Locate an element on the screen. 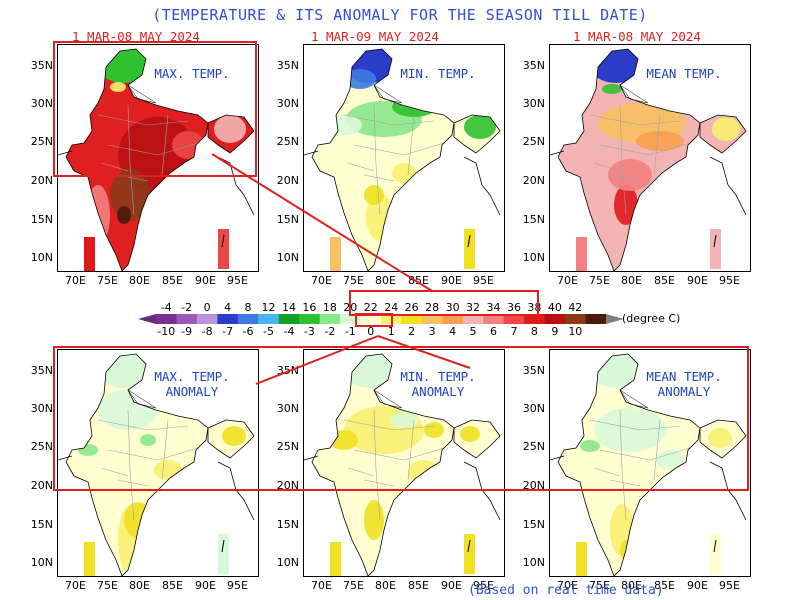  colorbar-temp-tick: 0 is located at coordinates (207, 307).